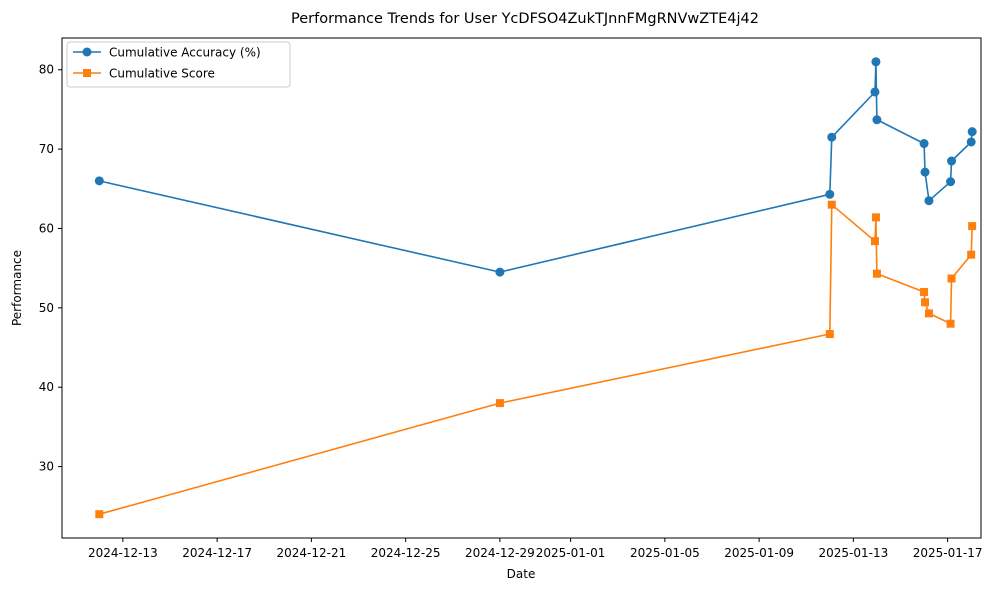 The image size is (989, 590). Describe the element at coordinates (46, 149) in the screenshot. I see `y-tick-label: 70` at that location.